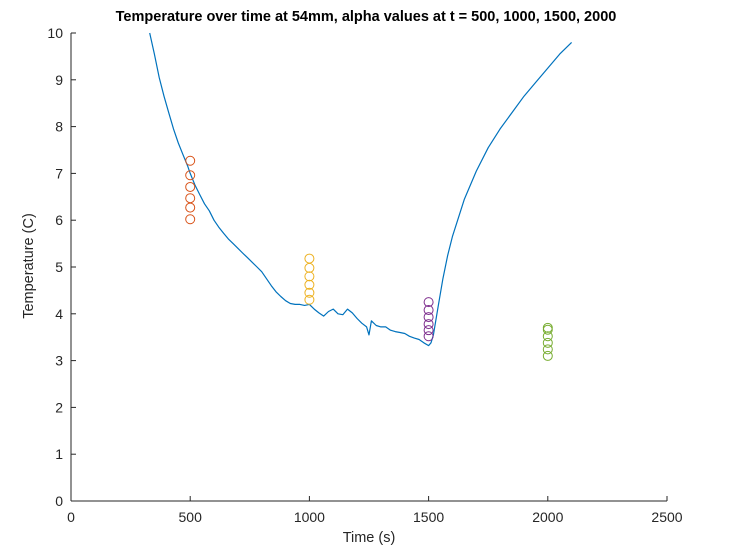  I want to click on y-axis-label: Temperature (C), so click(29, 266).